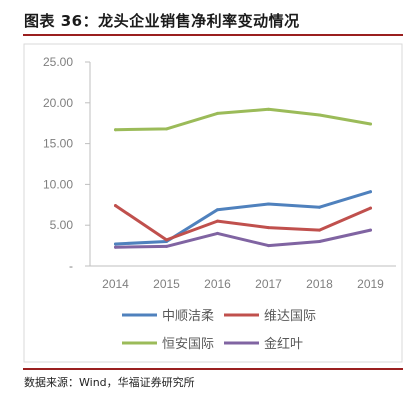 The image size is (420, 401). I want to click on data-point-series-1-2019, so click(370, 192).